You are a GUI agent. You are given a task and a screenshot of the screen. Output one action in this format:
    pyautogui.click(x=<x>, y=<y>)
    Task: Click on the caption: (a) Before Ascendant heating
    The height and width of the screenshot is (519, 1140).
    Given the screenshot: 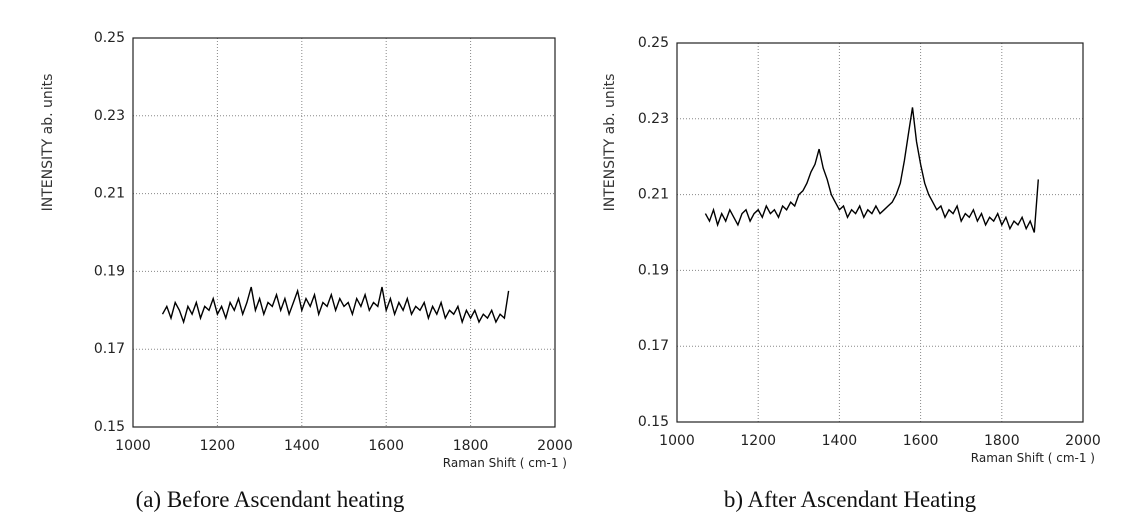 What is the action you would take?
    pyautogui.click(x=270, y=499)
    